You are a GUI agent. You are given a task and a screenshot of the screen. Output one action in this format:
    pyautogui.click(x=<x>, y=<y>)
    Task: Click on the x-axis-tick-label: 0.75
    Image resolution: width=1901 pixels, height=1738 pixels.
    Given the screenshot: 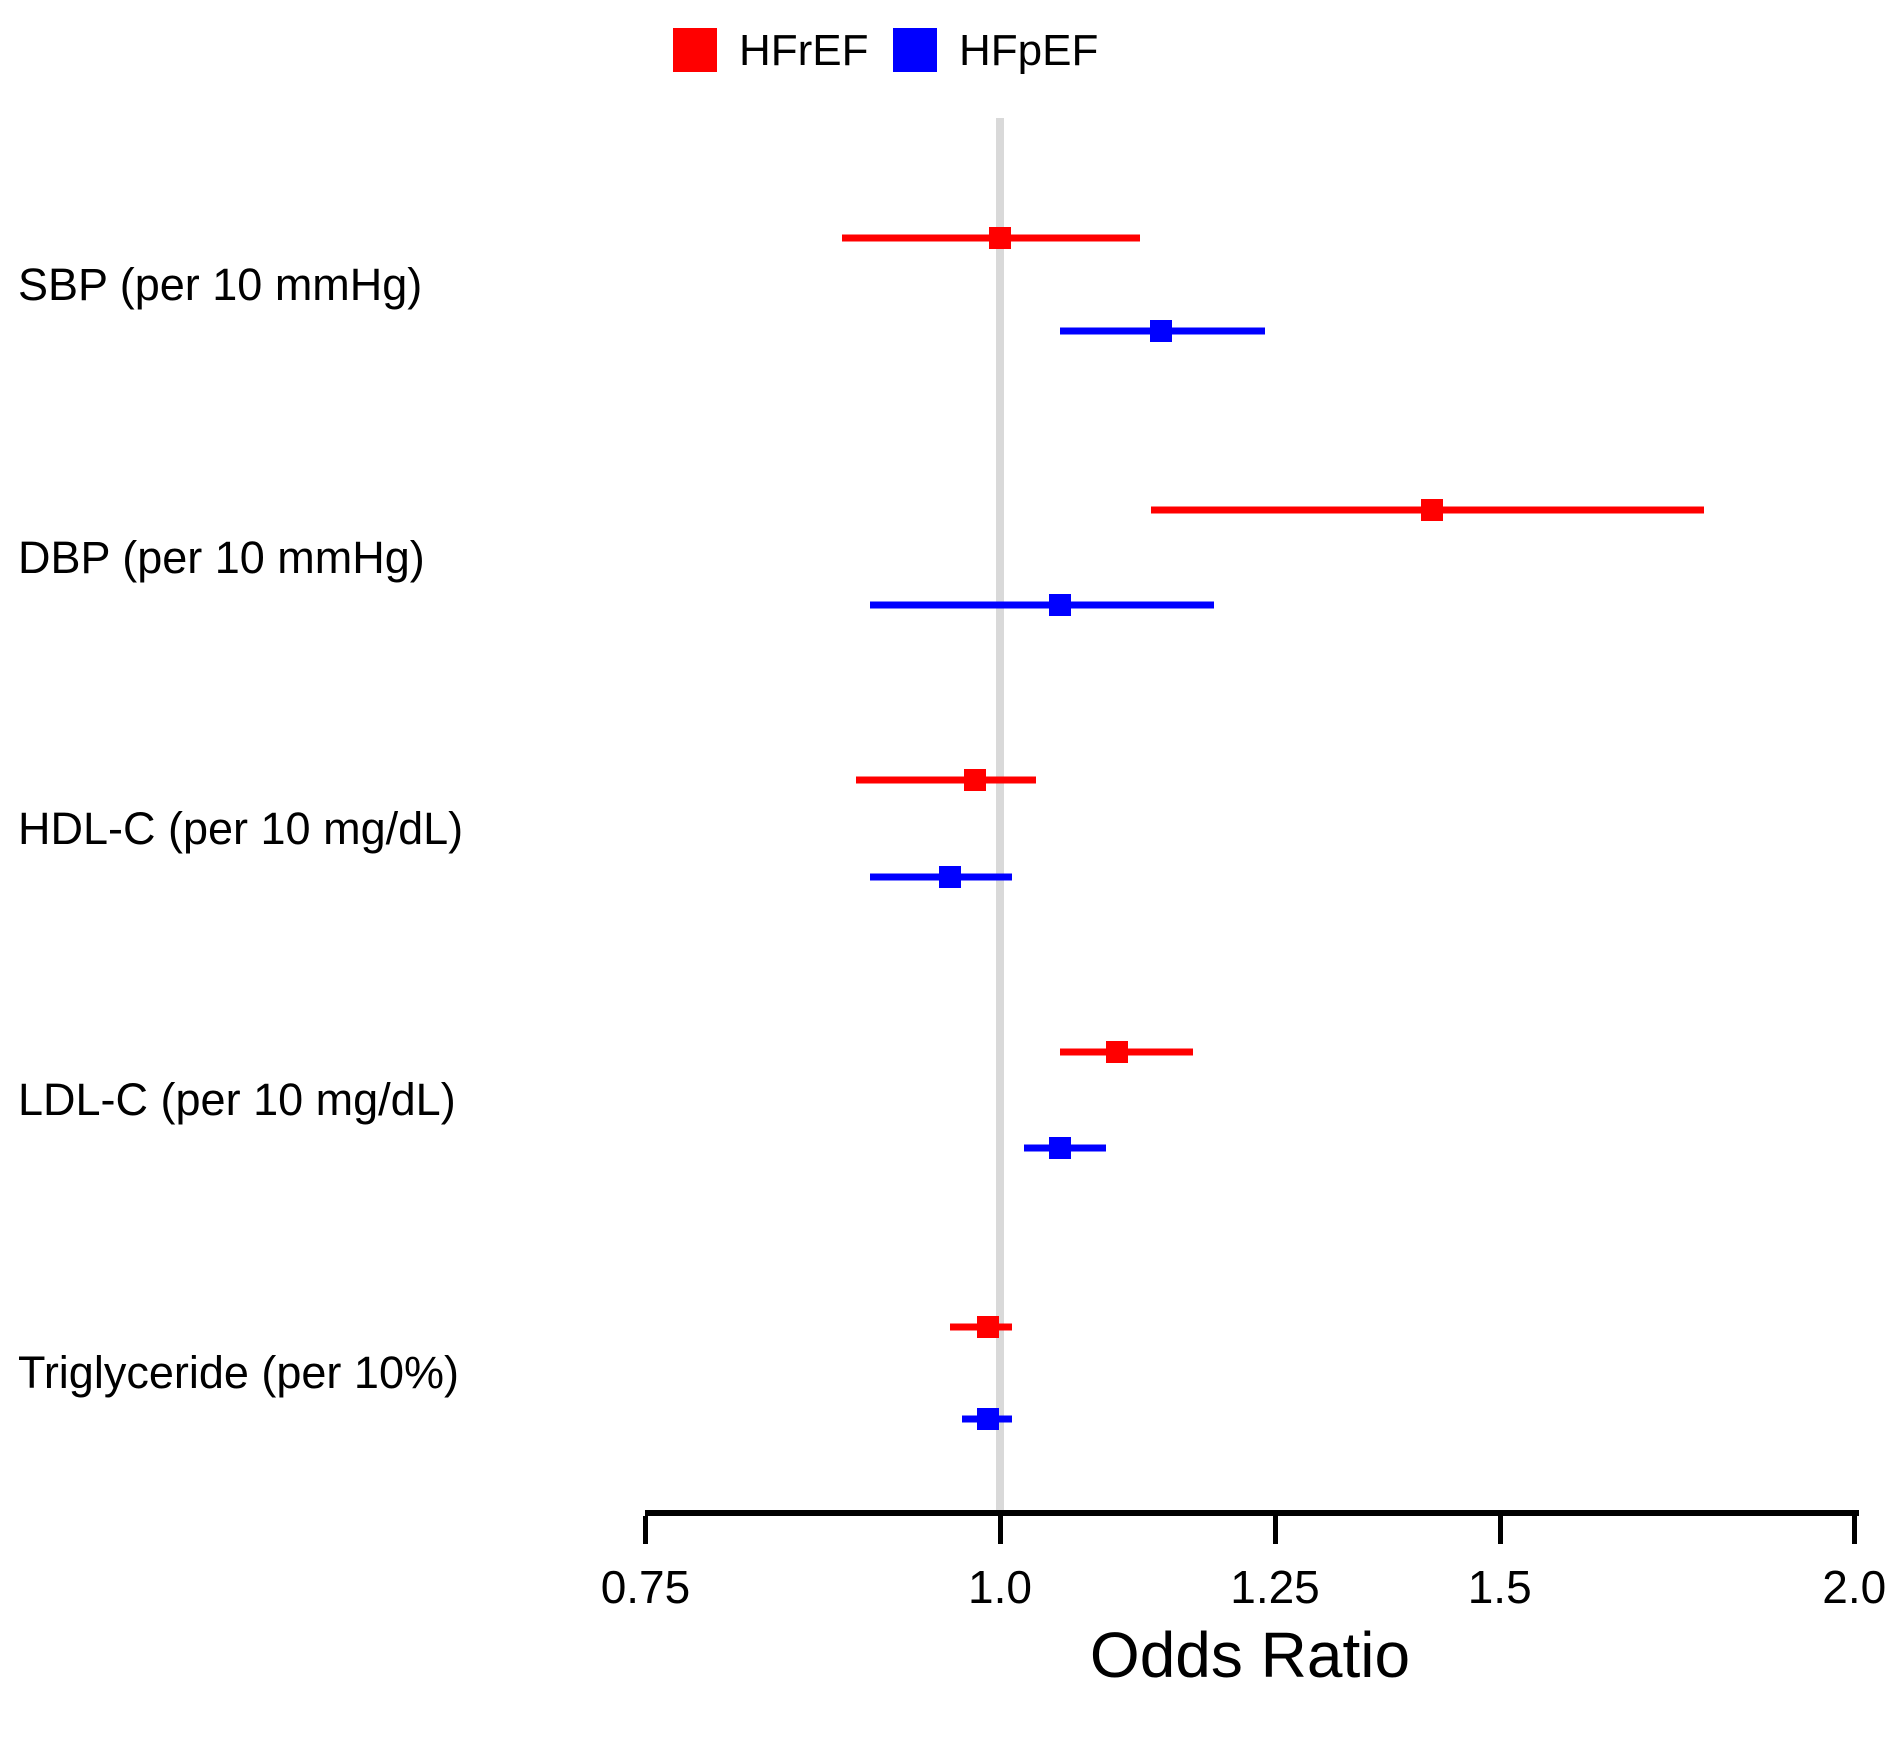 What is the action you would take?
    pyautogui.click(x=645, y=1587)
    